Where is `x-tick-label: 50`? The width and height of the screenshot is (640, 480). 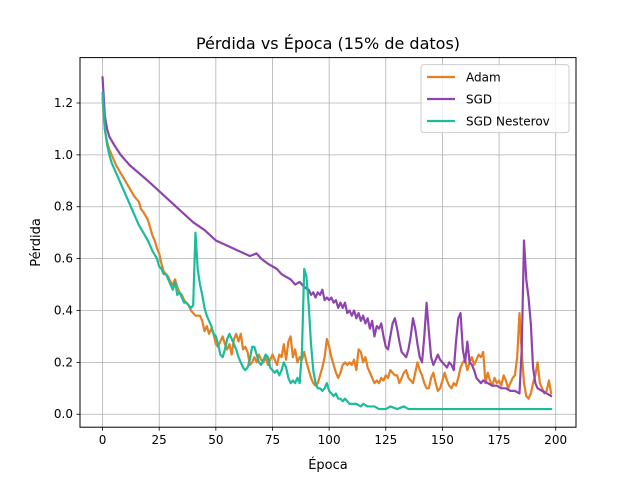 x-tick-label: 50 is located at coordinates (215, 440).